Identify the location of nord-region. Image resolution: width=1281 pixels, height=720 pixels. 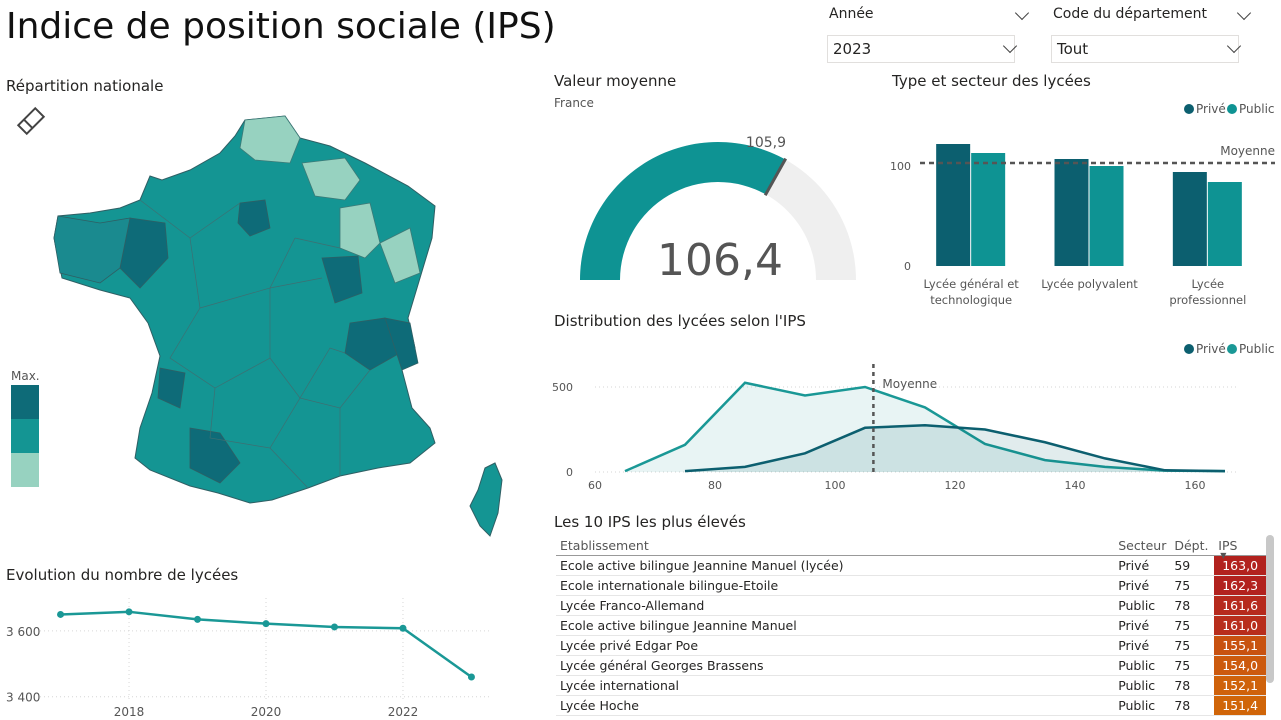
(270, 139).